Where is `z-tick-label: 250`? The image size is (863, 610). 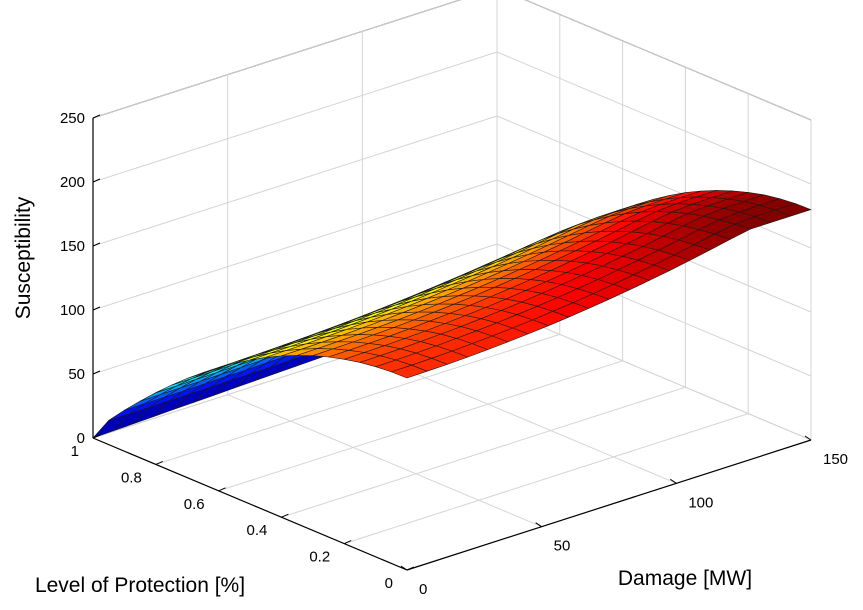
z-tick-label: 250 is located at coordinates (72, 118).